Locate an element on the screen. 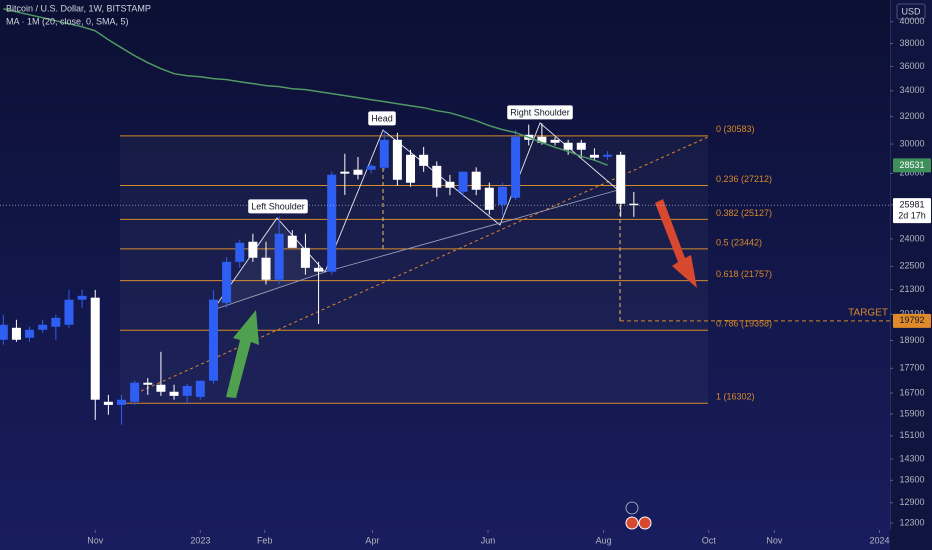  ma-tag-label: 28531 is located at coordinates (911, 165).